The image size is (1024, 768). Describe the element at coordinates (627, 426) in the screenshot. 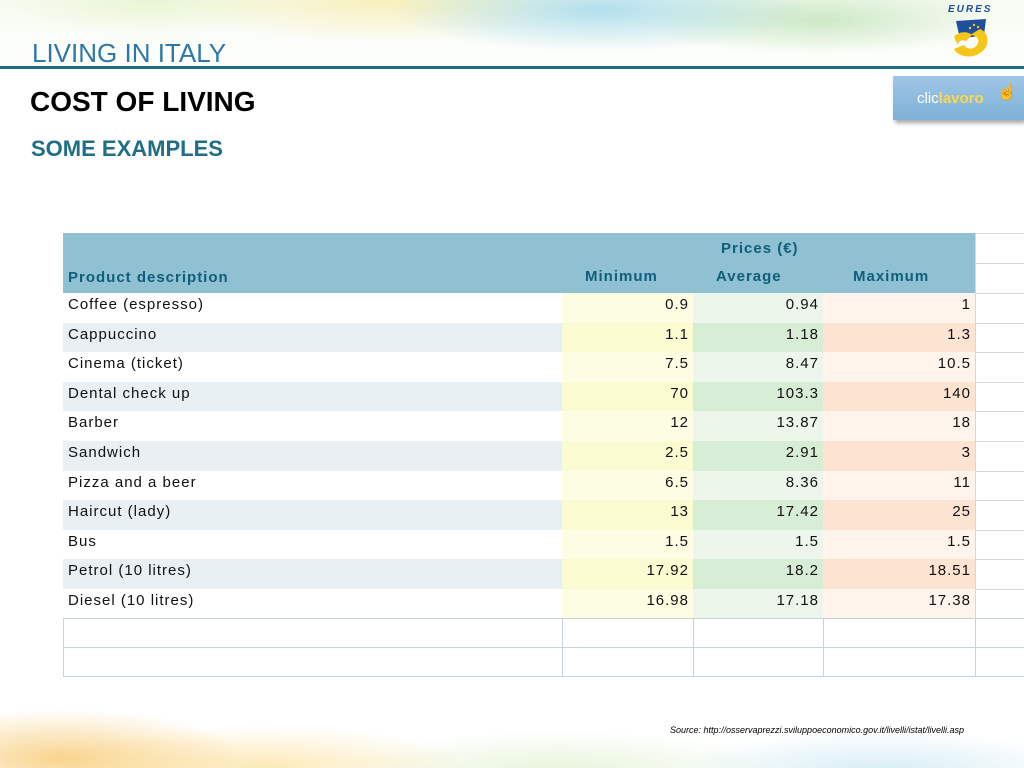

I see `minimum-cell: 12` at that location.